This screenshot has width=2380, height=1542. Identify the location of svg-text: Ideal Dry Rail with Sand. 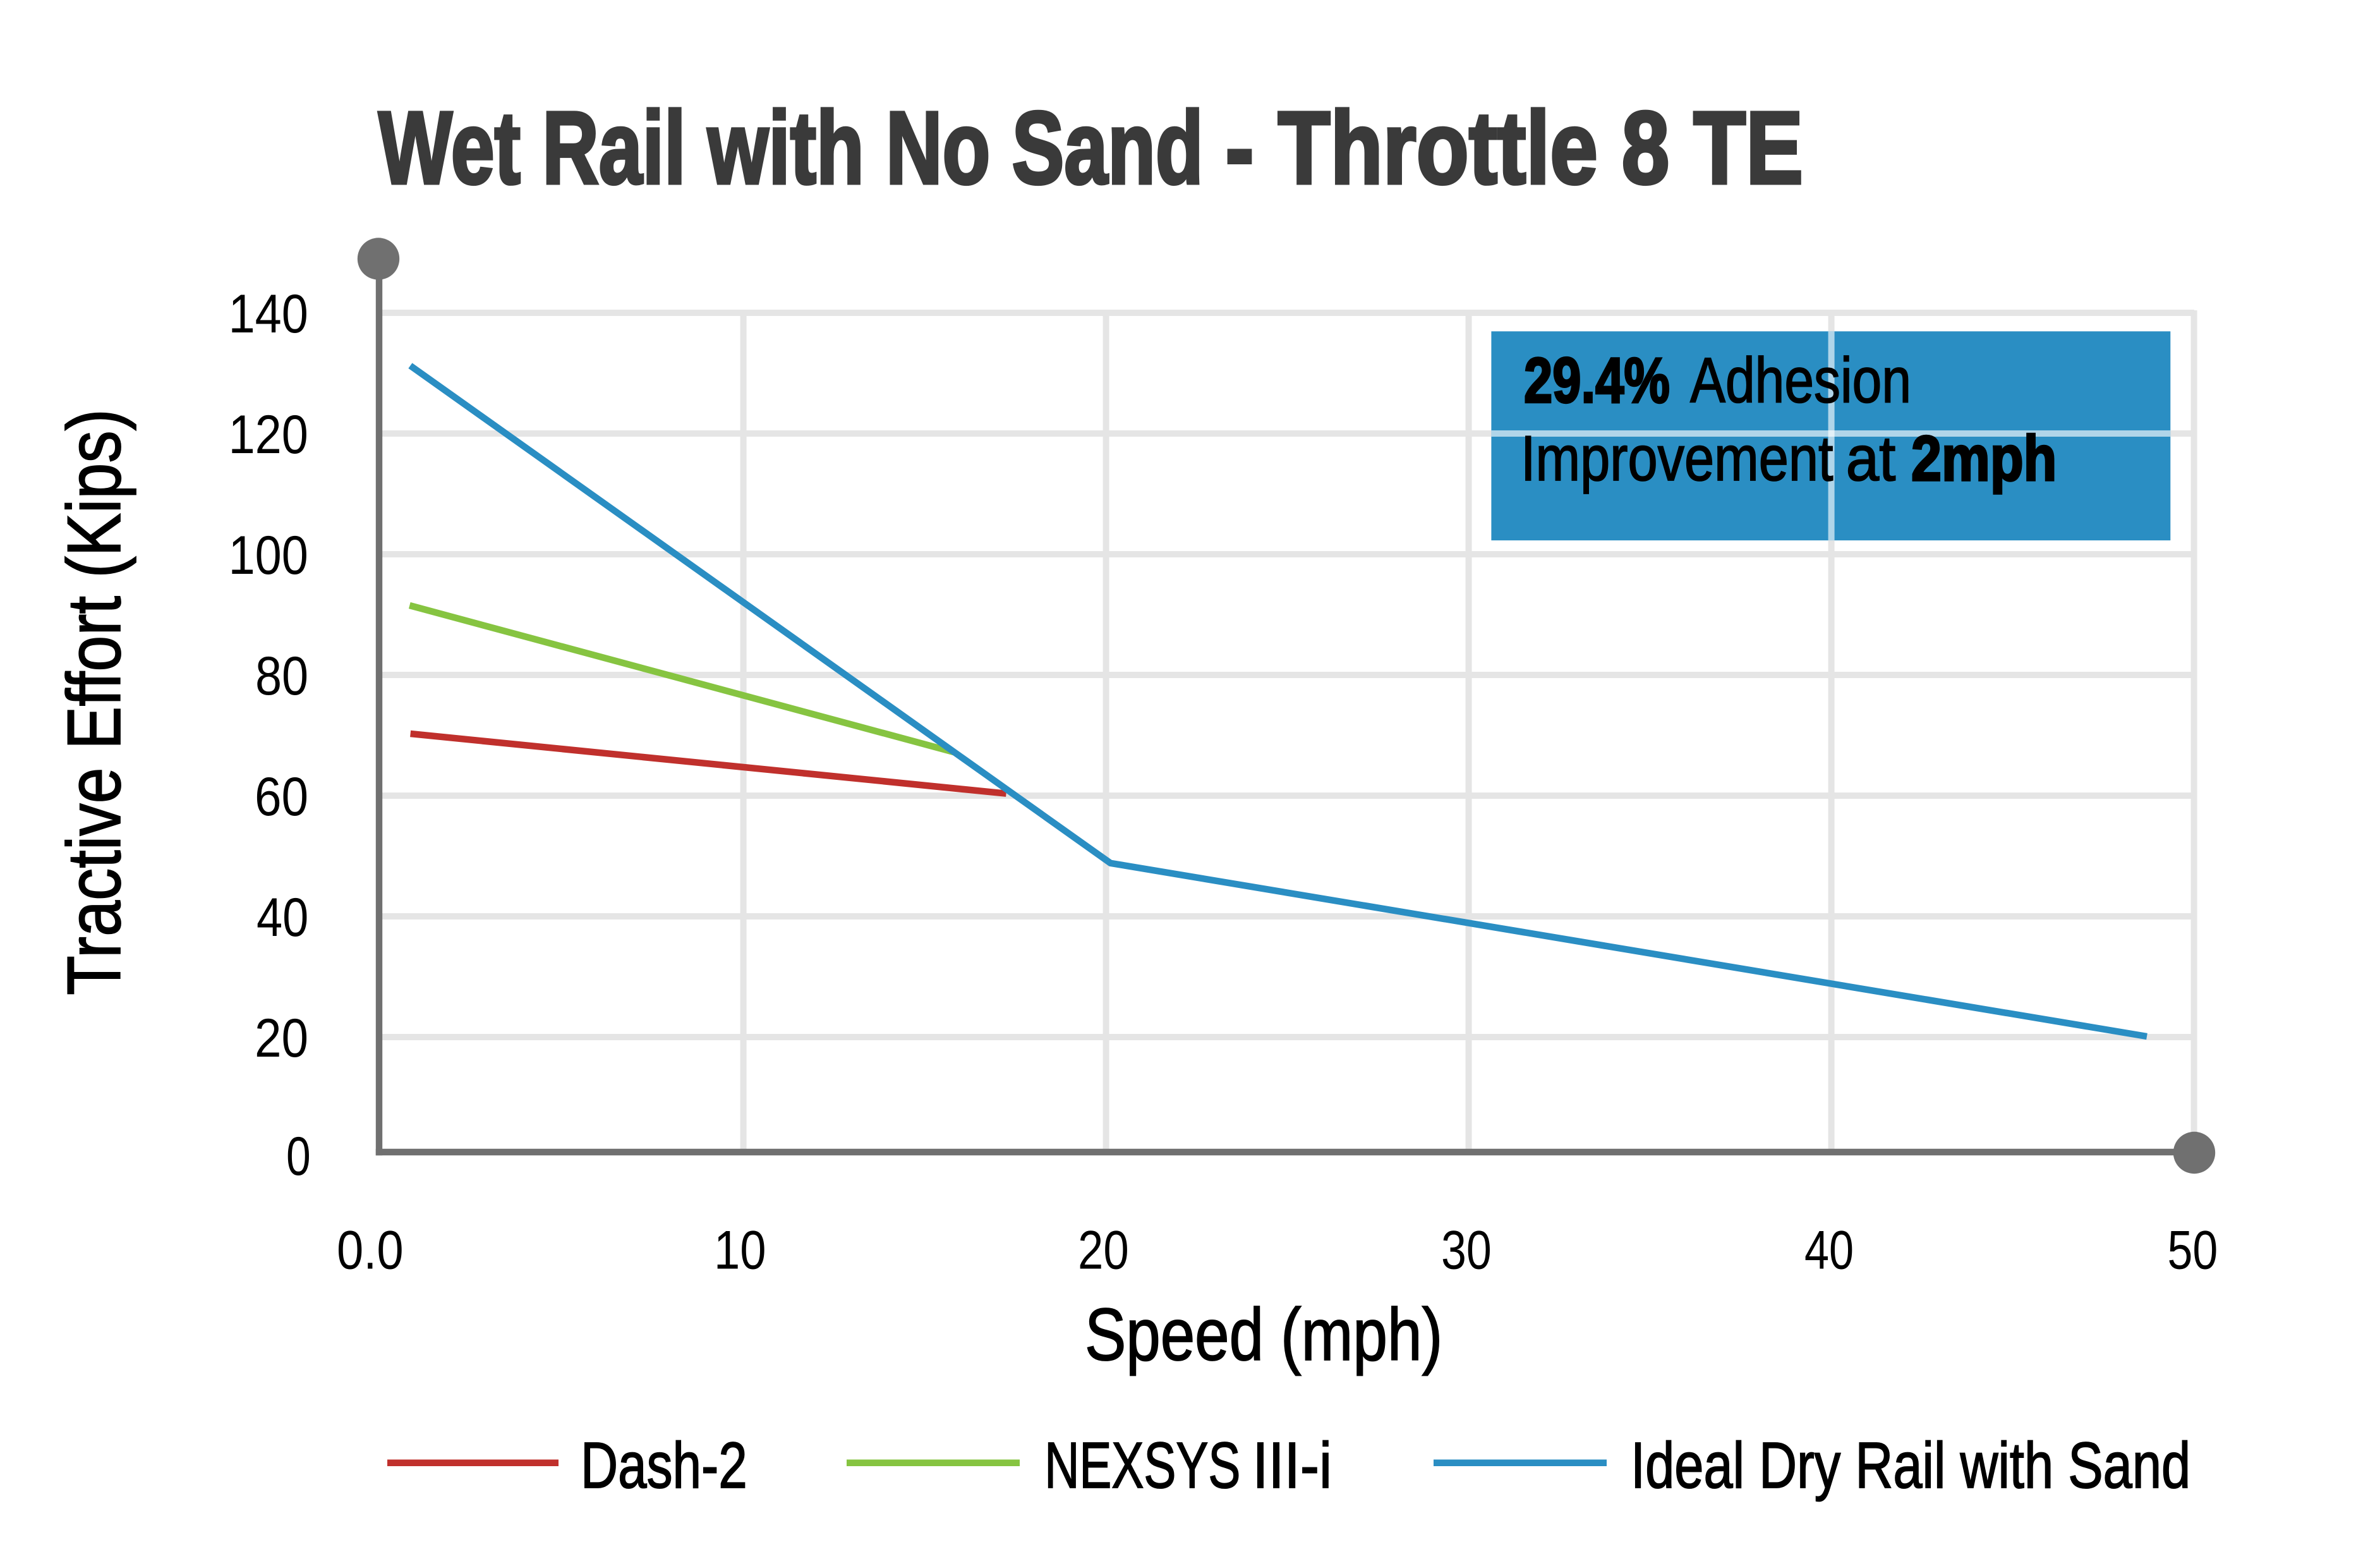
(1910, 1465).